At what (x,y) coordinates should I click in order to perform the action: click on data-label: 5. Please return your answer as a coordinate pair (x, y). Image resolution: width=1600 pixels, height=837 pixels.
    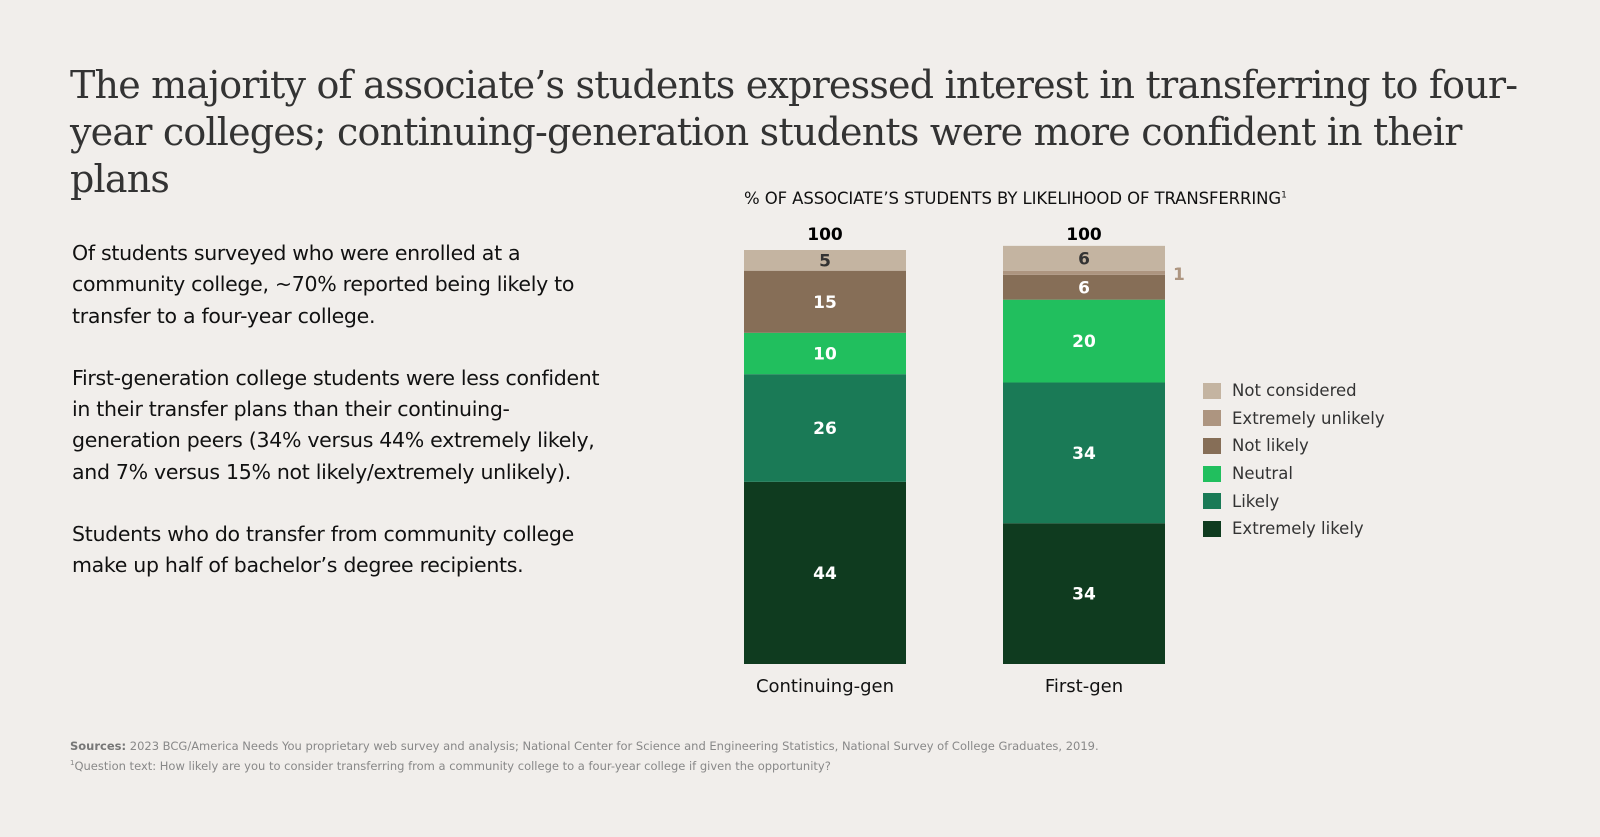
    Looking at the image, I should click on (825, 261).